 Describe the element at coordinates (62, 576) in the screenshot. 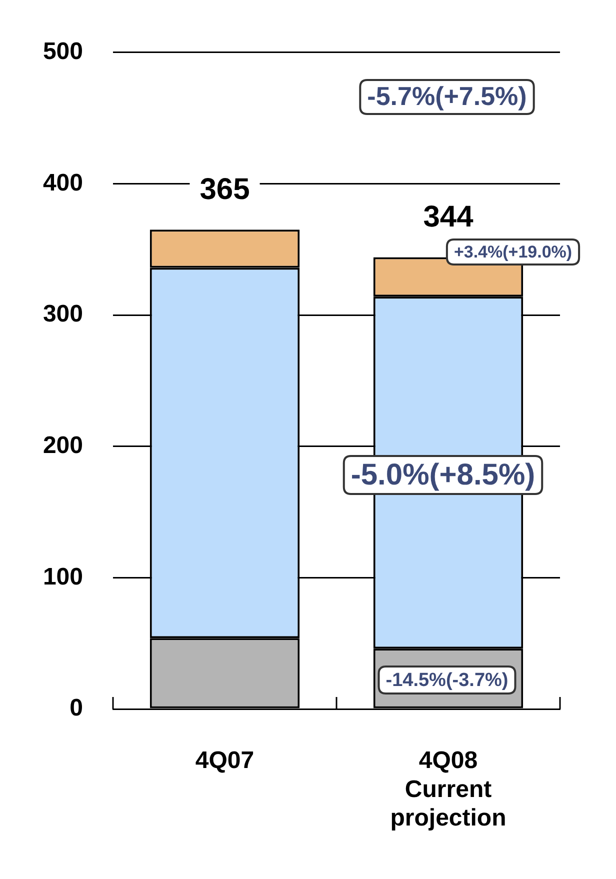

I see `y-tick-label: 100` at that location.